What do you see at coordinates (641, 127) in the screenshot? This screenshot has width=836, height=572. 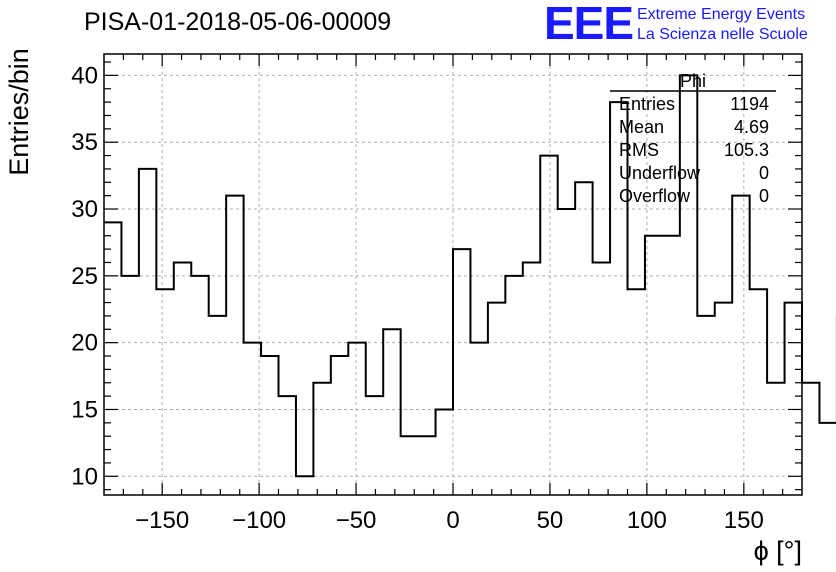 I see `stats-label: Mean` at bounding box center [641, 127].